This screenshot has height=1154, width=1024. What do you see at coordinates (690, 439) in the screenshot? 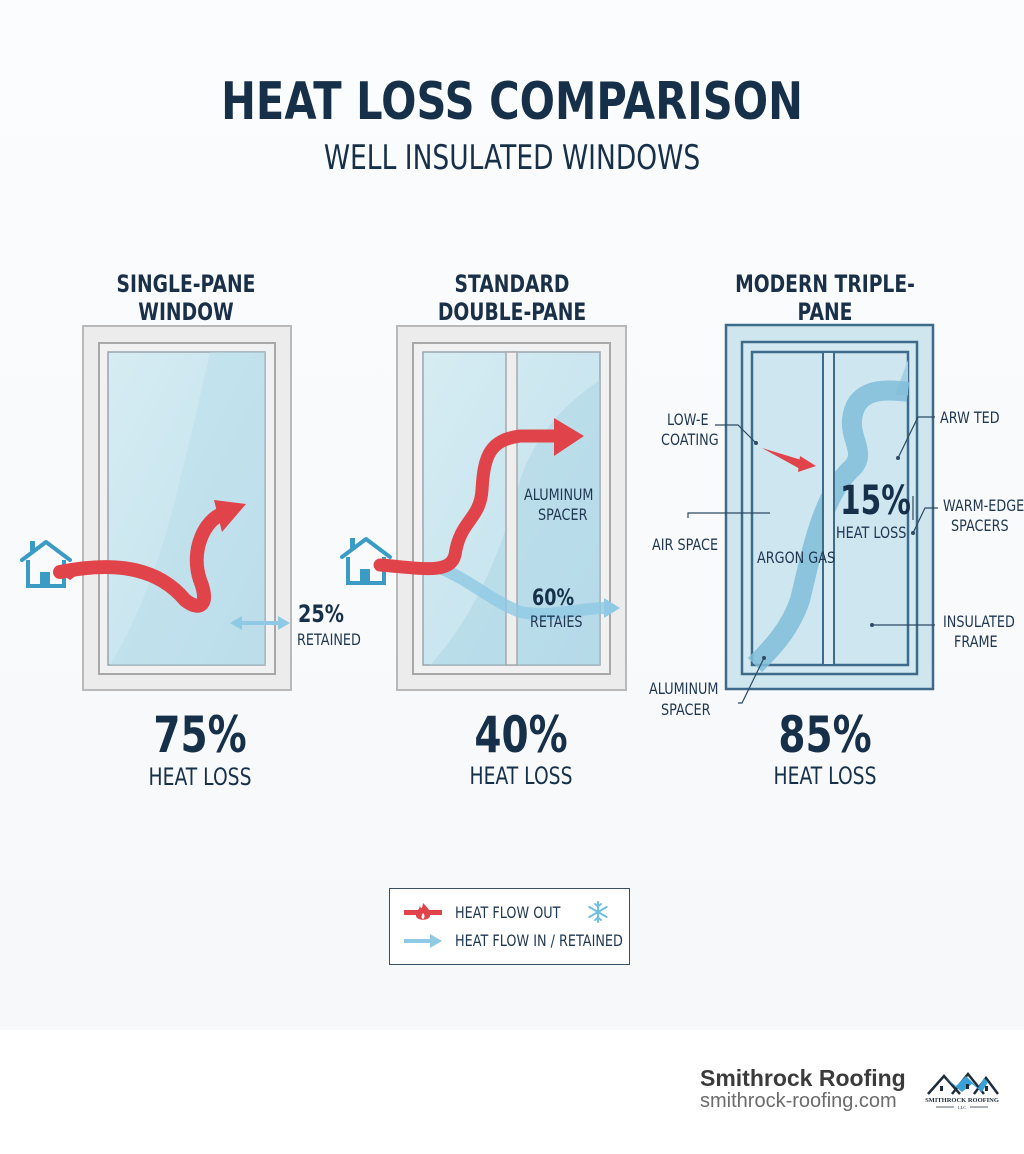
I see `low-e-label-2: COATING` at bounding box center [690, 439].